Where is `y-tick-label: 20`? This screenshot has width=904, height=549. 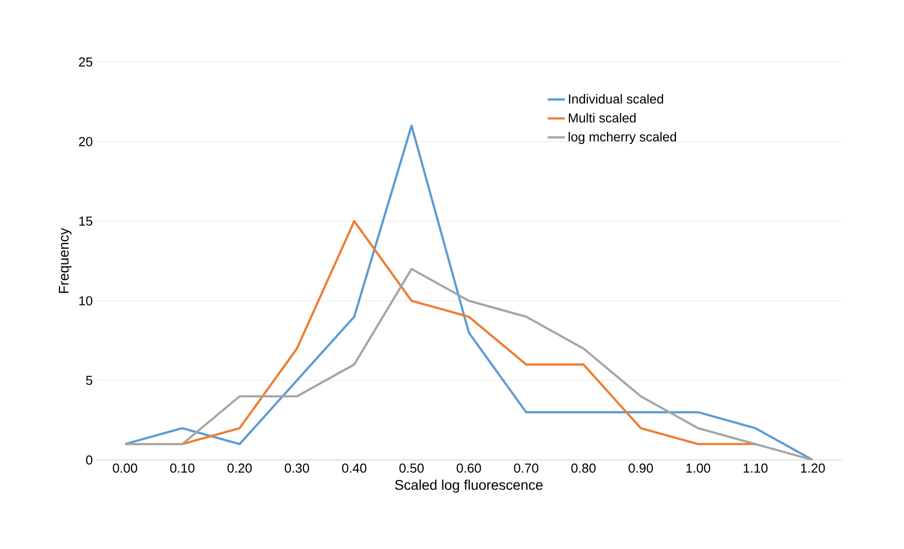 y-tick-label: 20 is located at coordinates (85, 141).